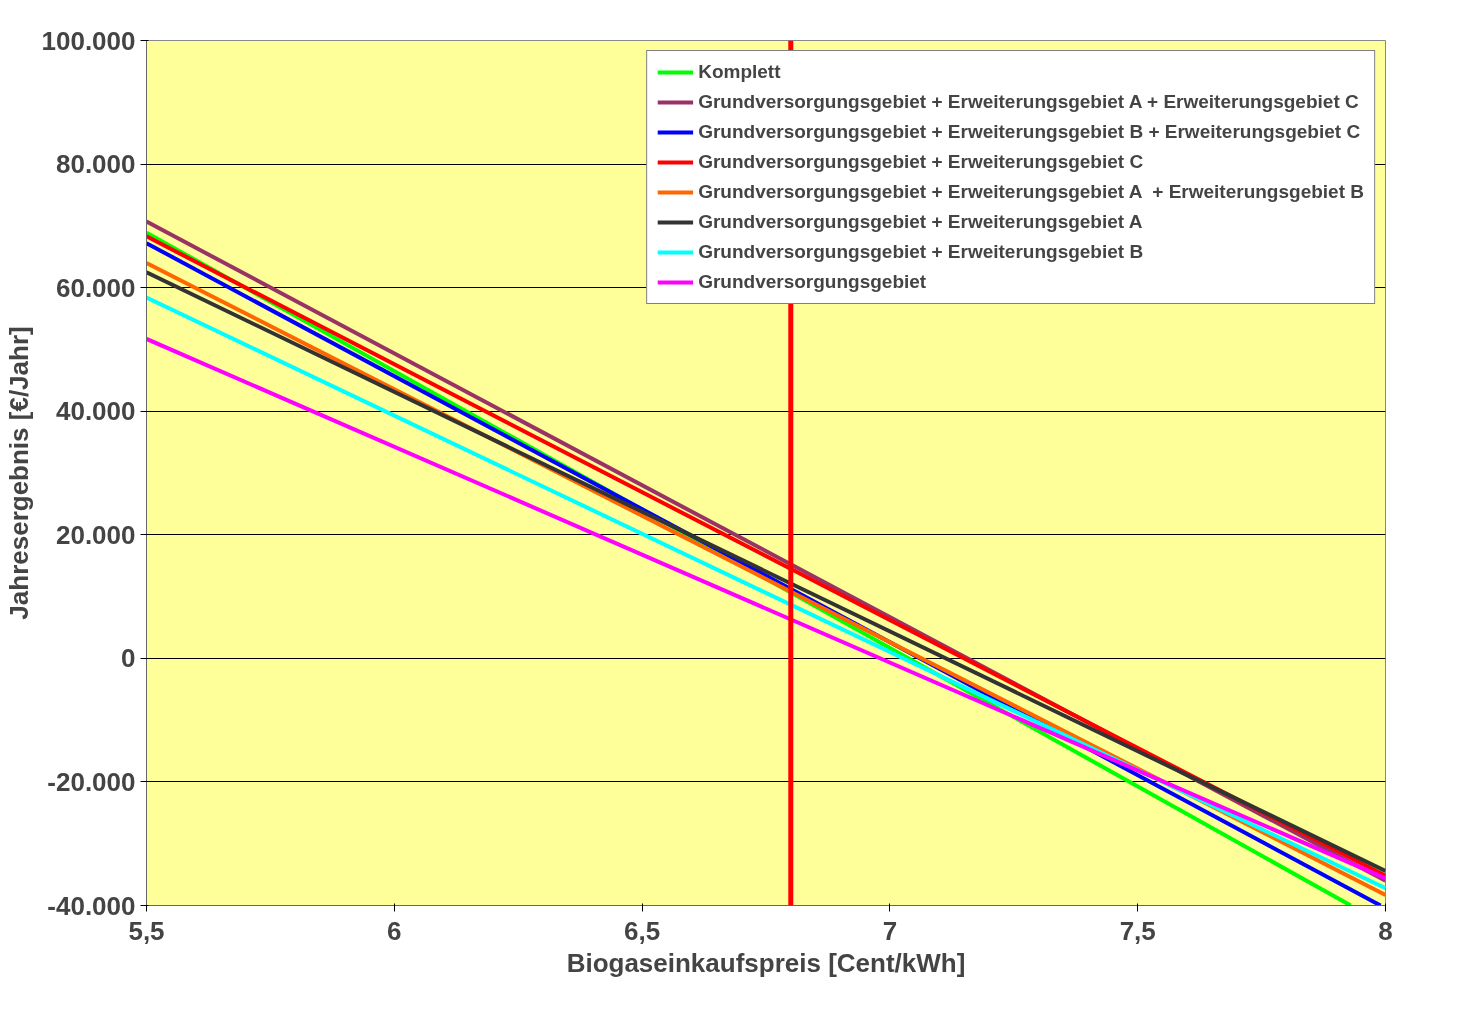 The height and width of the screenshot is (1029, 1459). I want to click on legend-label: Grundversorgungsgebiet + Erweiterungsgebiet A, so click(920, 222).